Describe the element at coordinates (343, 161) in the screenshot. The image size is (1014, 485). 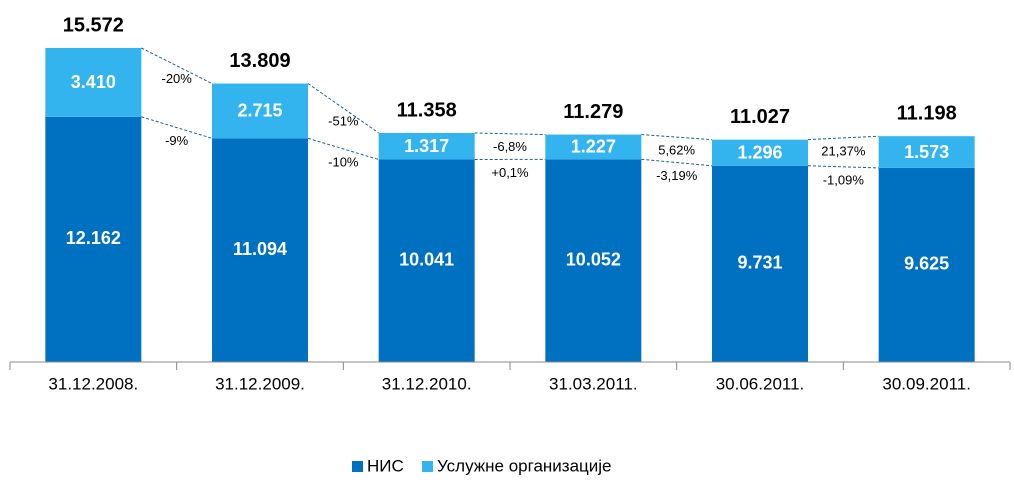
I see `change-label: -10%` at that location.